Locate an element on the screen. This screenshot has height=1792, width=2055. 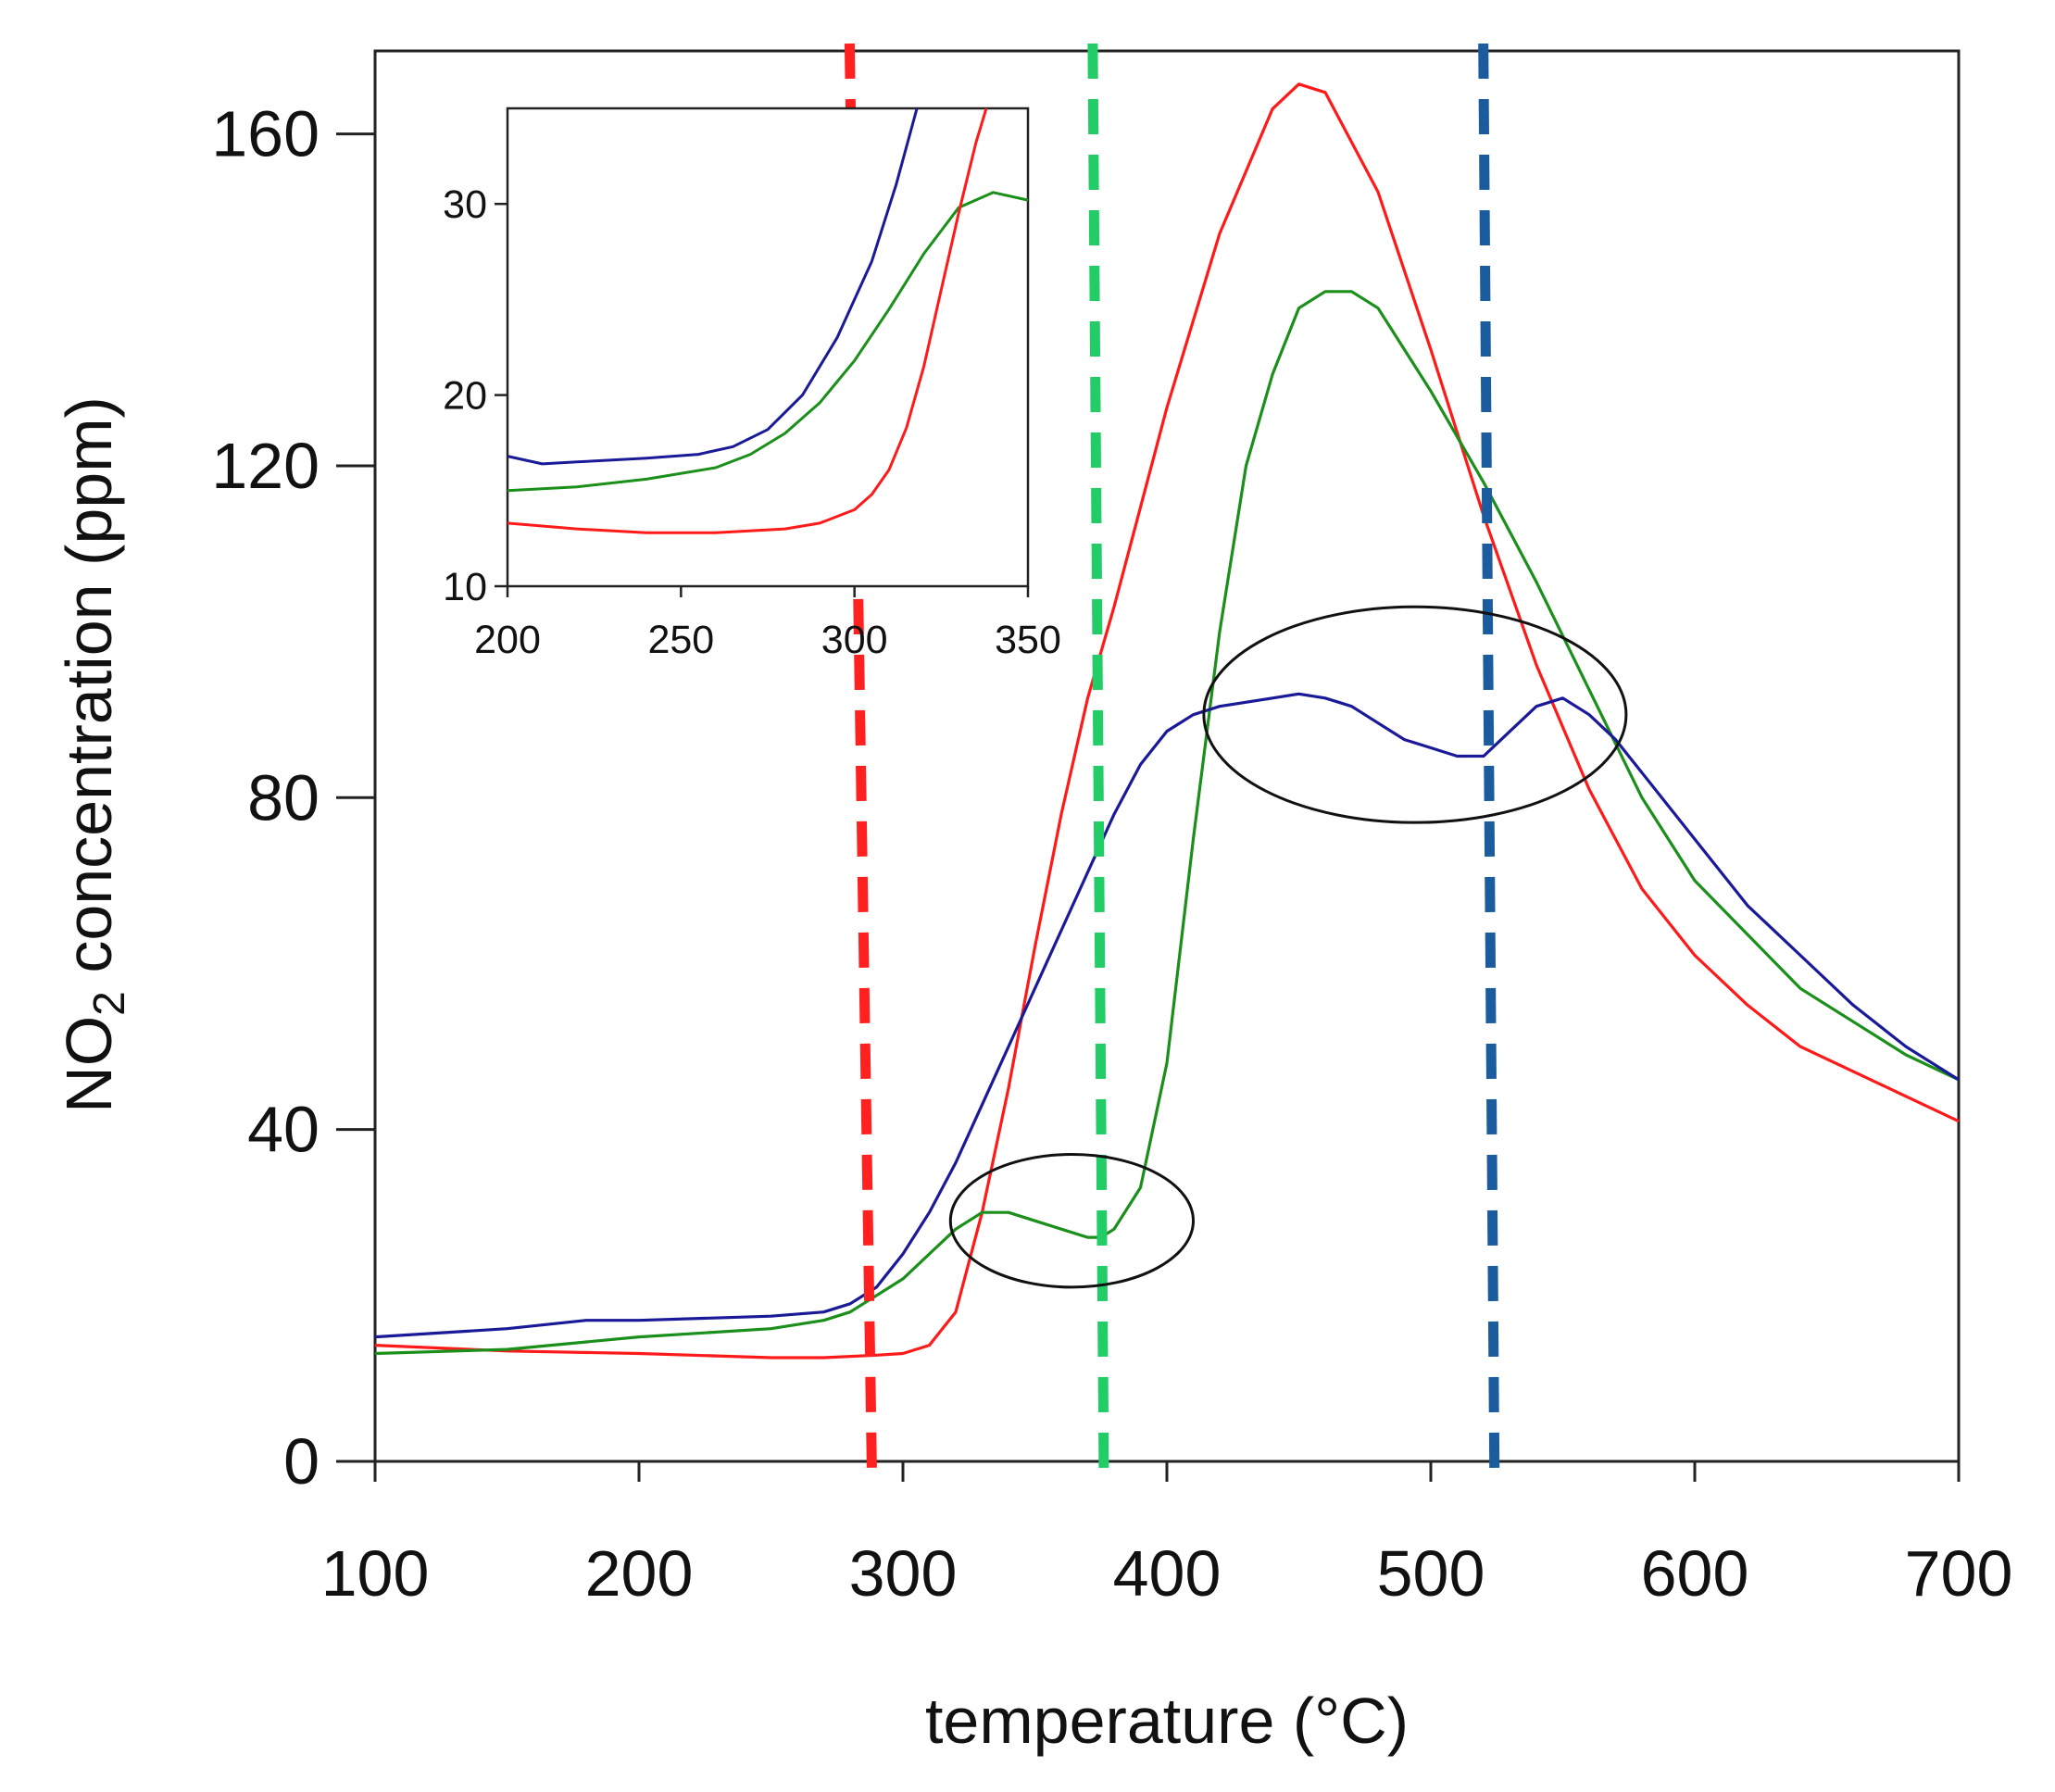
inset-y-tick-label: 30 is located at coordinates (465, 204).